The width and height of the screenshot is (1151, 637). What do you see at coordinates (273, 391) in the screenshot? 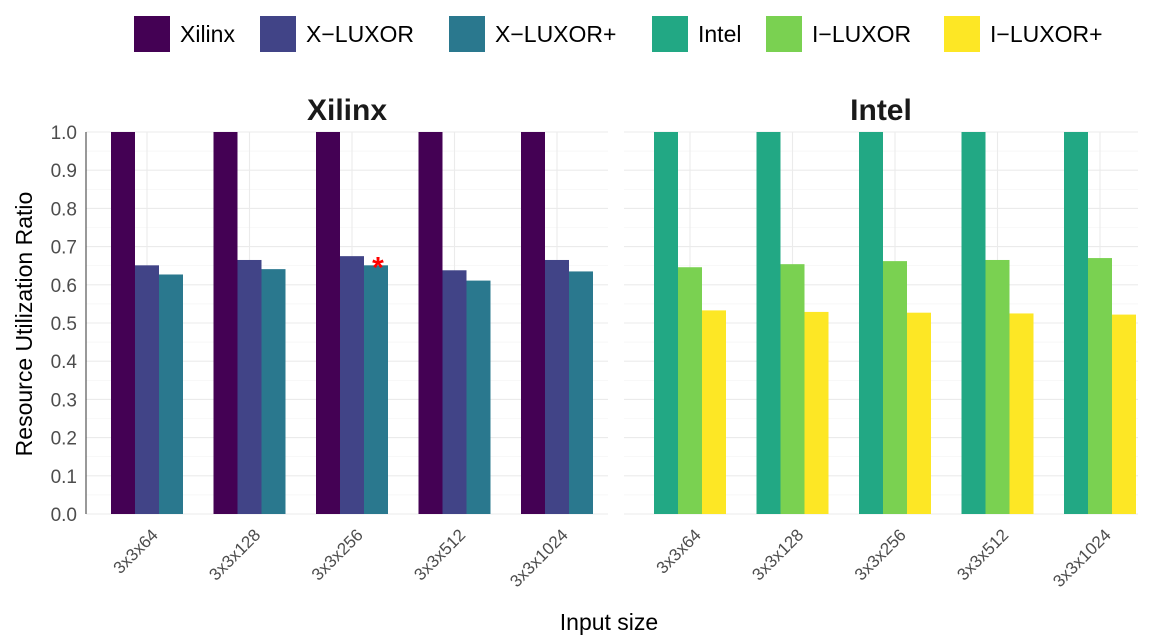
I see `bar-x-luxor-plus-3x3x128` at bounding box center [273, 391].